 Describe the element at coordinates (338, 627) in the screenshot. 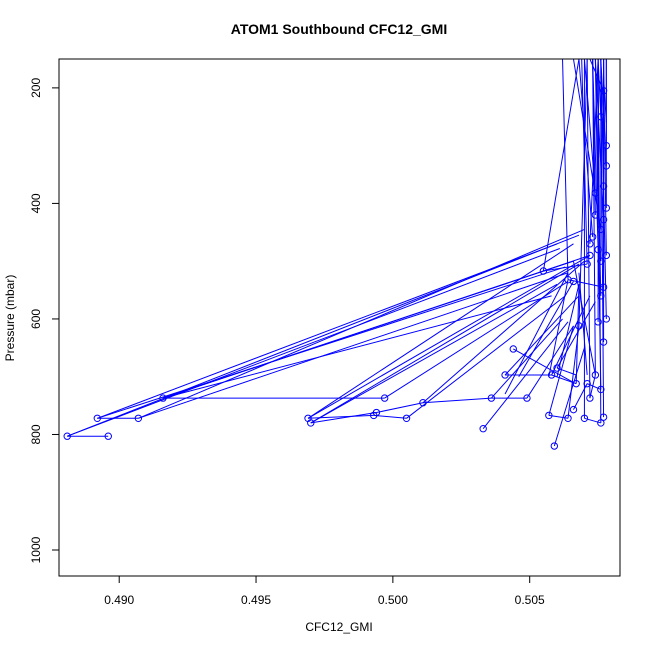

I see `x-axis-label: CFC12_GMI` at that location.